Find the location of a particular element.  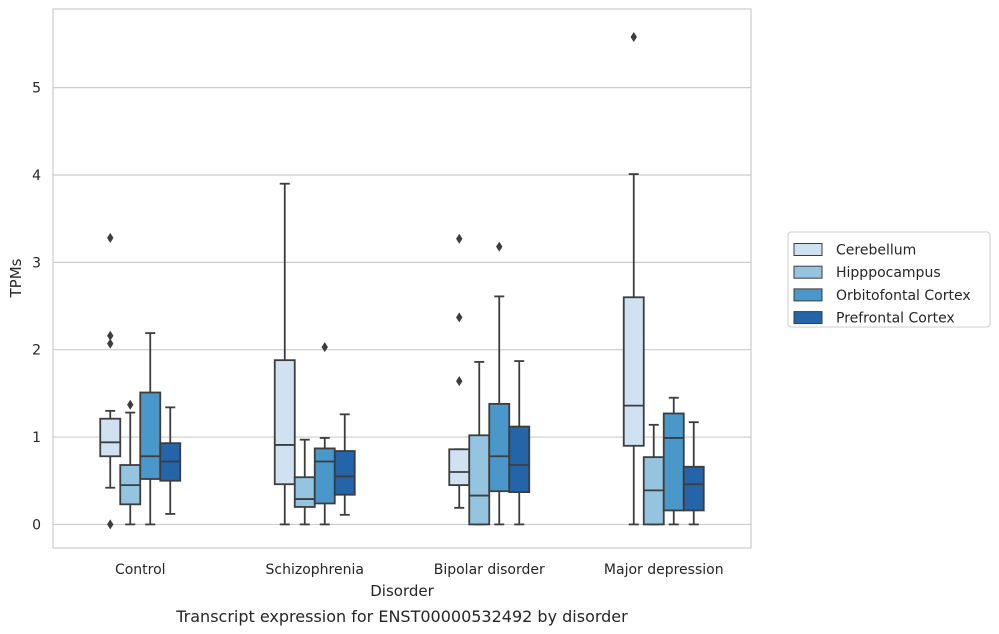

y-tick-label: 3 is located at coordinates (36, 263).